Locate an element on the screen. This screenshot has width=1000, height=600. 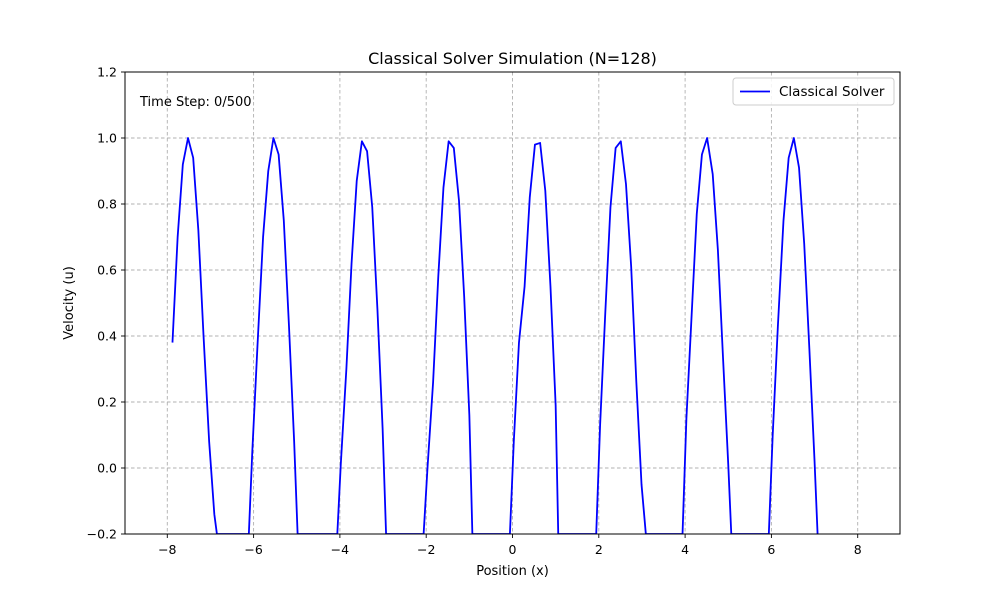
x-tick-label: −4 is located at coordinates (340, 549).